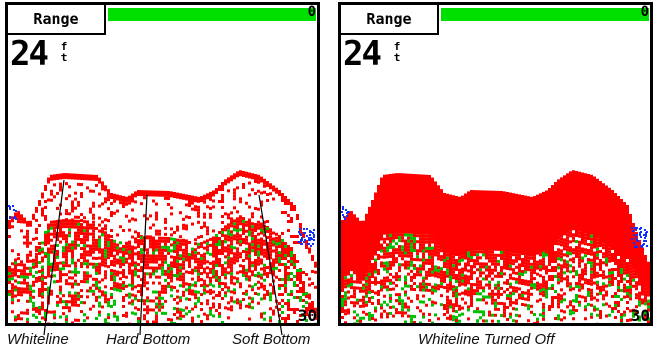 This screenshot has height=354, width=656. Describe the element at coordinates (486, 339) in the screenshot. I see `caption-whiteline-turned-off: Whiteline Turned Off` at that location.